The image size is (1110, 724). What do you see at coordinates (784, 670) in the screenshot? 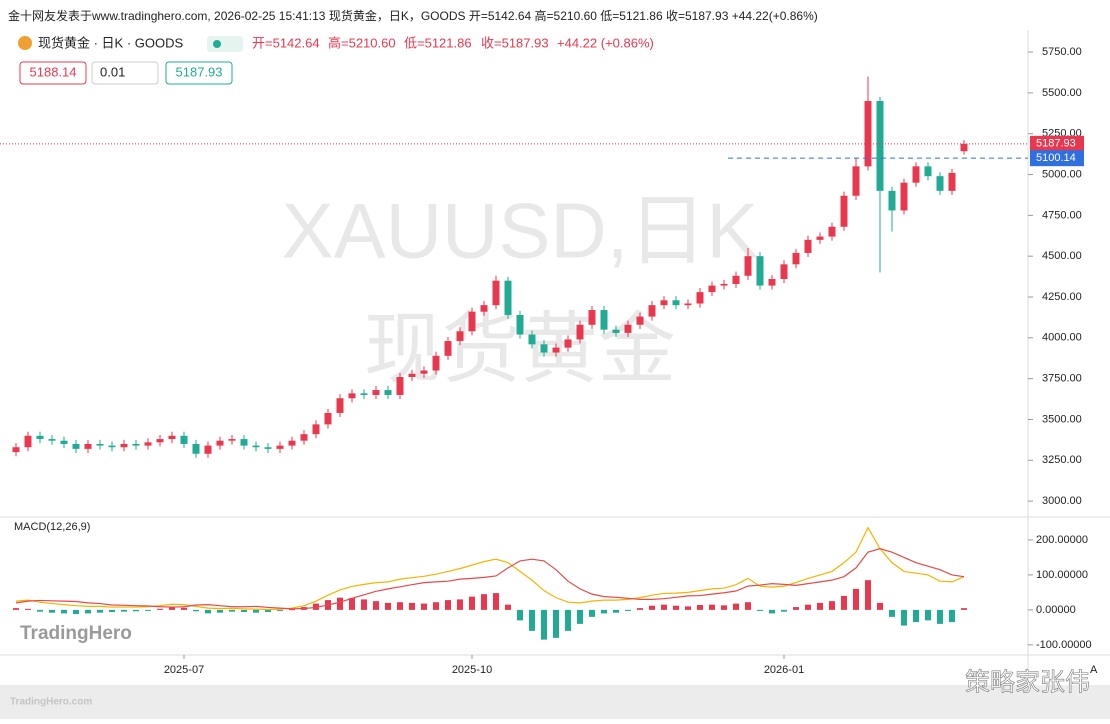
I see `x-tick-label: 2026-01` at bounding box center [784, 670].